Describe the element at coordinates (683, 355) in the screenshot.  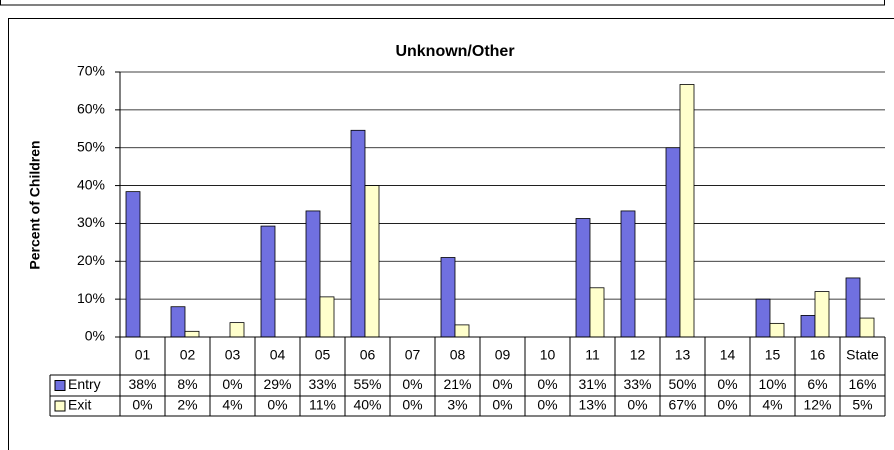
I see `x-tick-label: 13` at that location.